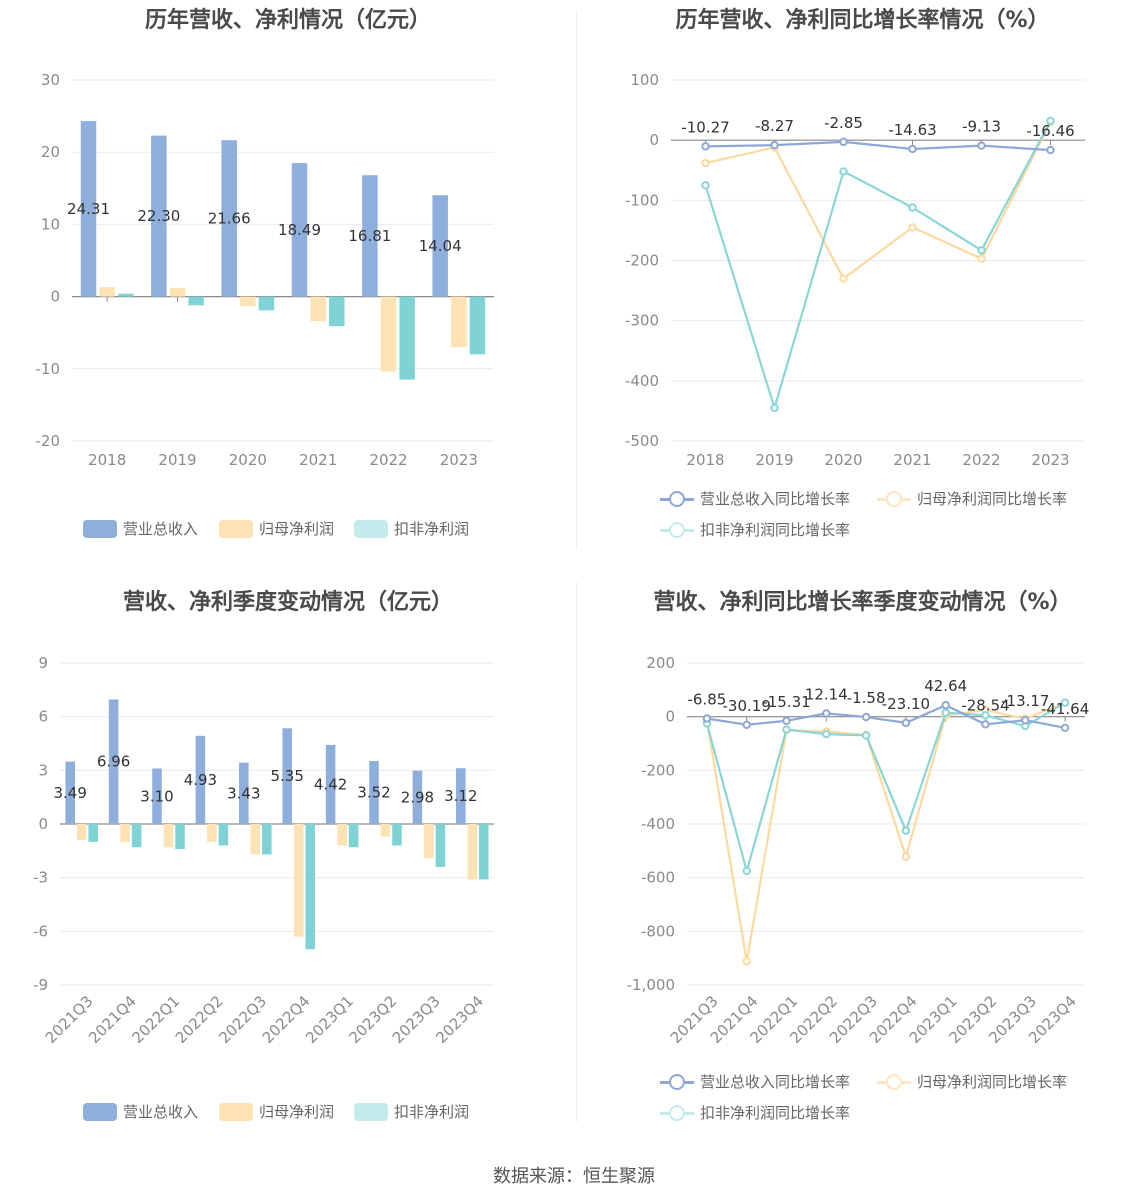 Image resolution: width=1148 pixels, height=1202 pixels. Describe the element at coordinates (658, 824) in the screenshot. I see `y-tick-label: -400` at that location.